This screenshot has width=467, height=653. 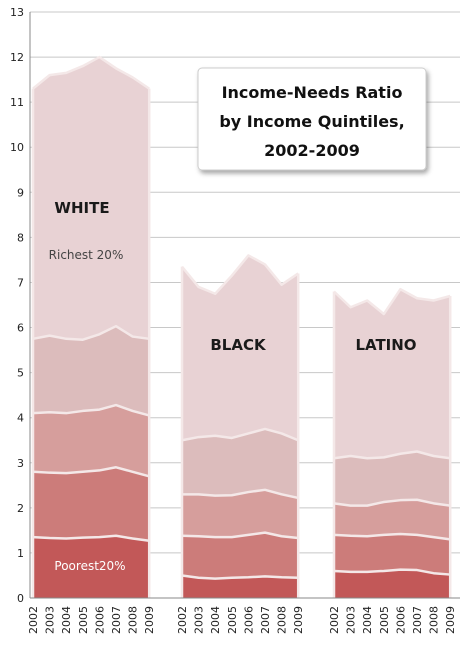 I want to click on y-tick-label: 12, so click(x=17, y=57).